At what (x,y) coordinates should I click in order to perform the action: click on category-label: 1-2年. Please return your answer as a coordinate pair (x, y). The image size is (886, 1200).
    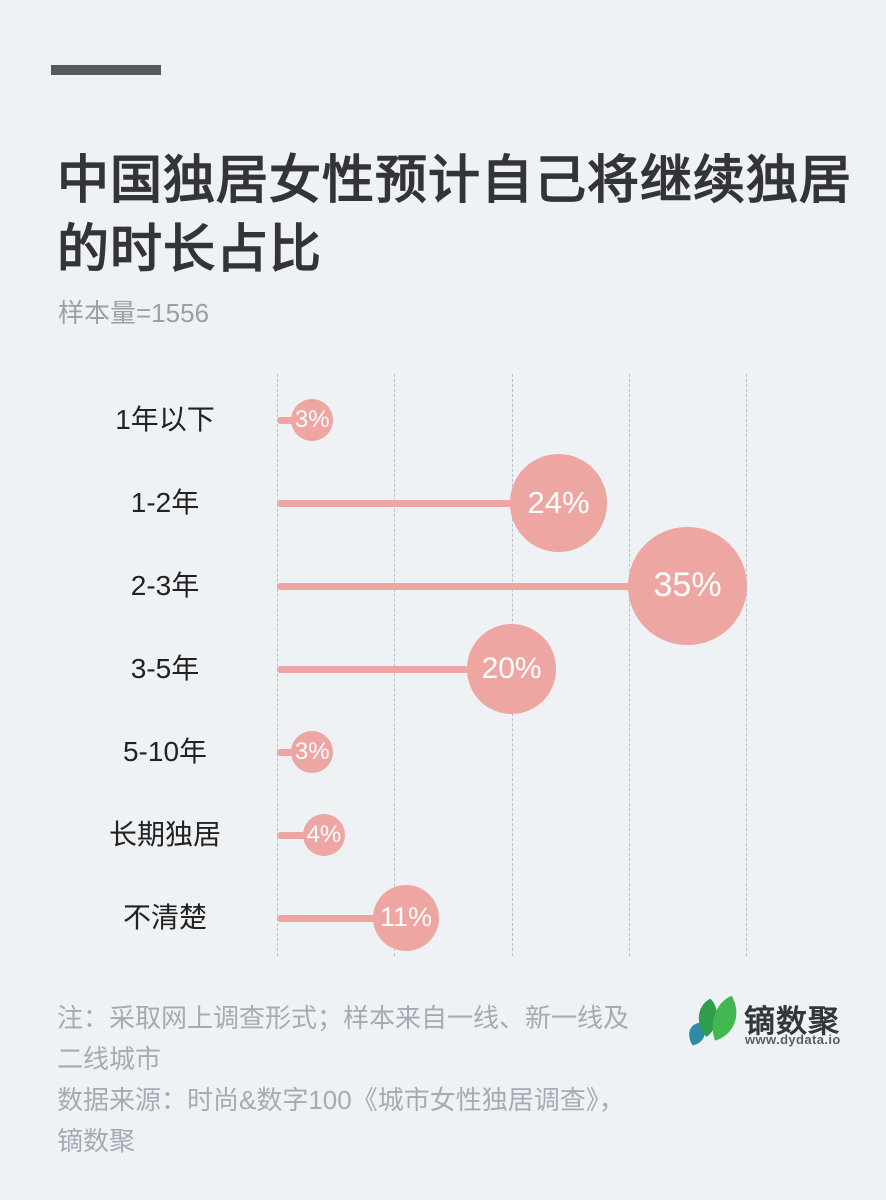
    Looking at the image, I should click on (165, 502).